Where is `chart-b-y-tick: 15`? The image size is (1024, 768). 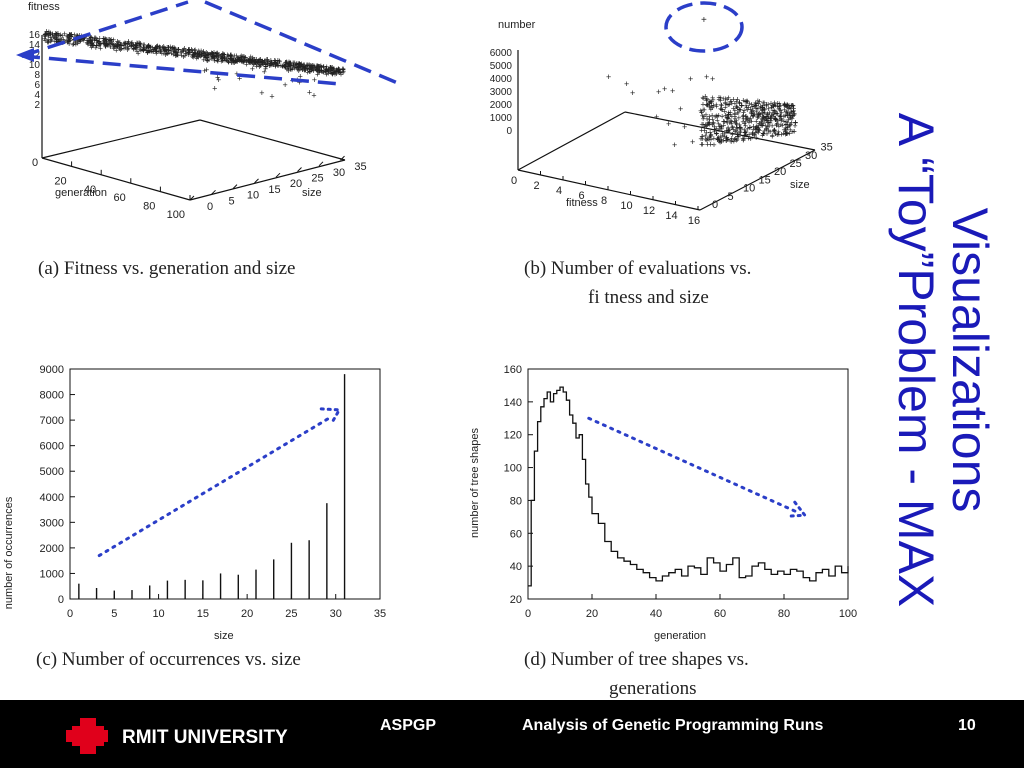 chart-b-y-tick: 15 is located at coordinates (765, 180).